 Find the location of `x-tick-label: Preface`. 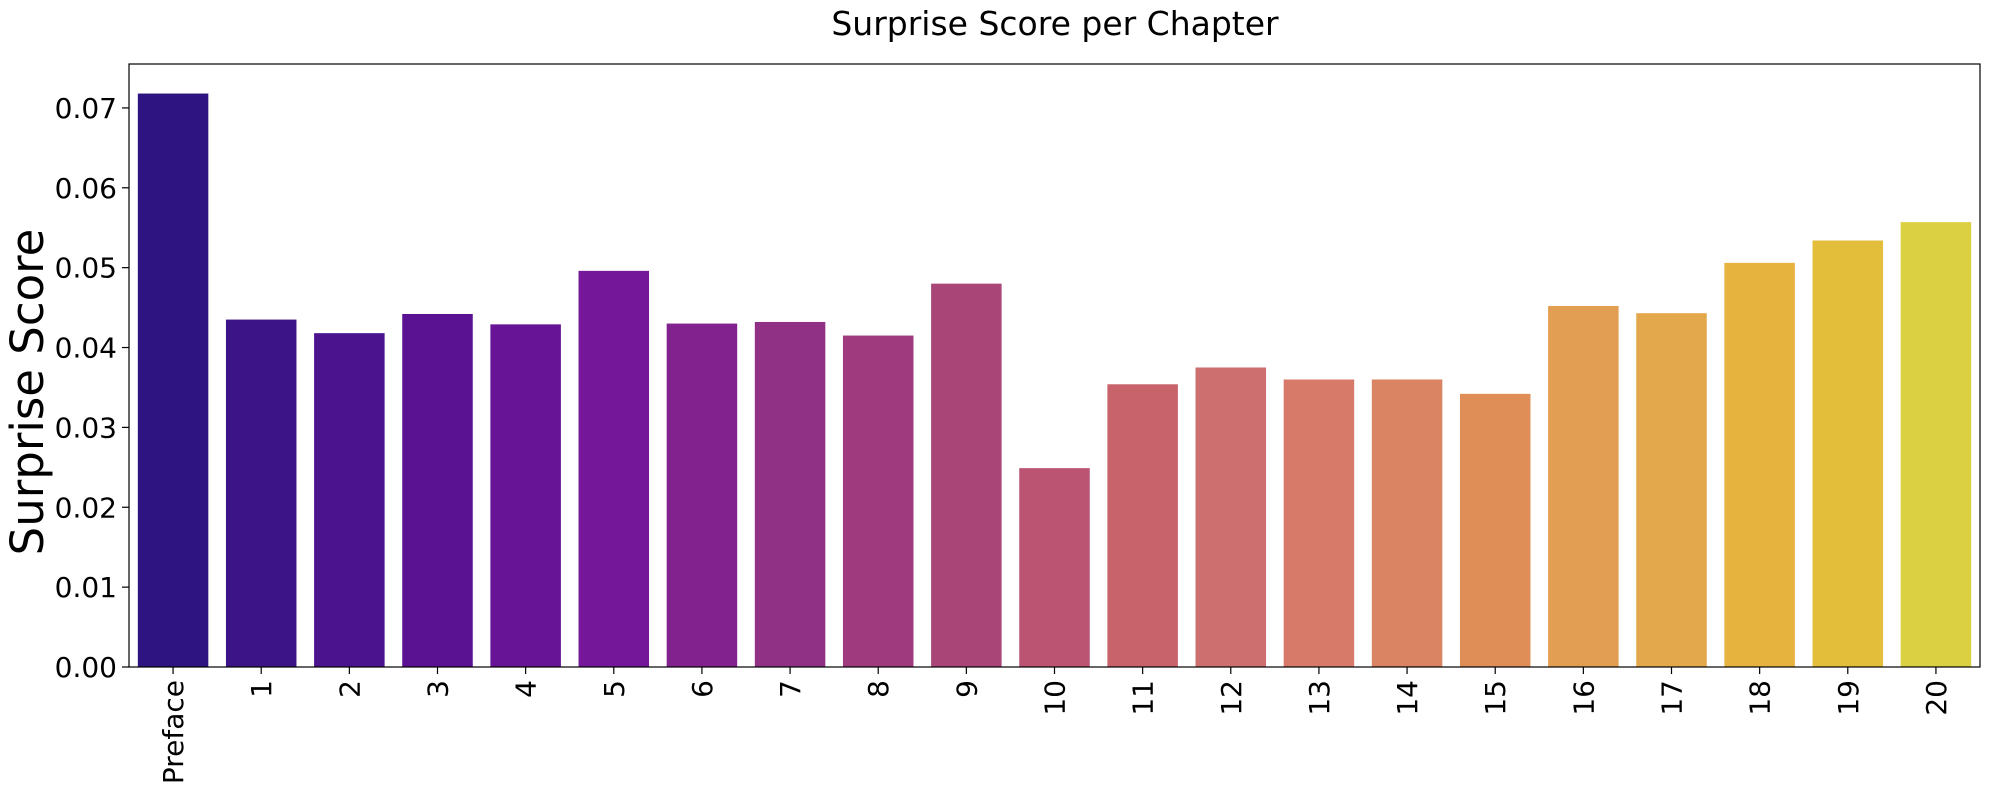

x-tick-label: Preface is located at coordinates (173, 732).